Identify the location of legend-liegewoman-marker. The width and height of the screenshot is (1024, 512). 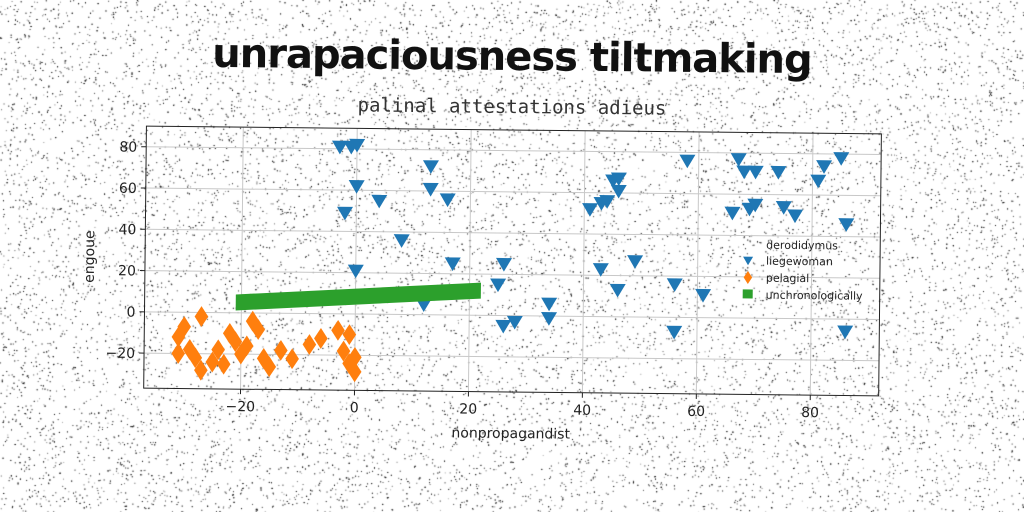
(748, 261).